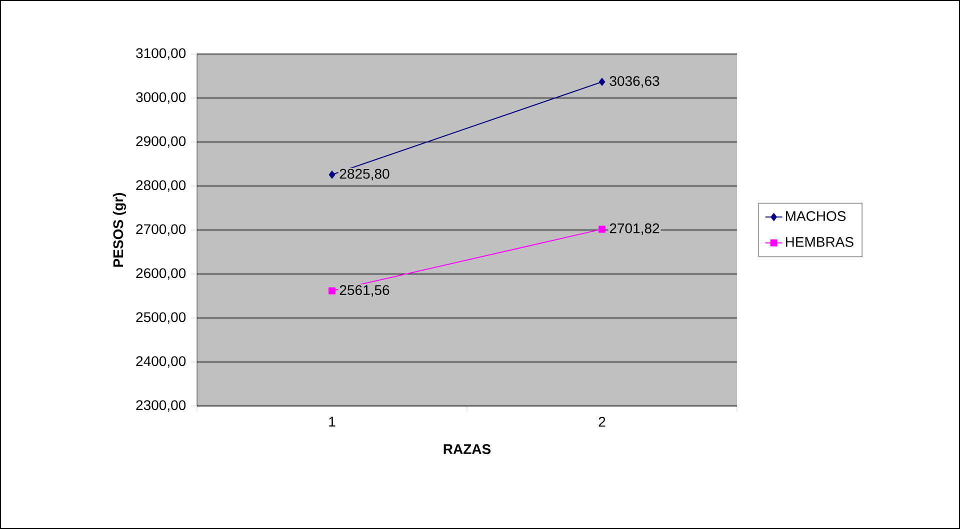 The image size is (960, 529). I want to click on y-axis-title: PESOS (gr), so click(119, 229).